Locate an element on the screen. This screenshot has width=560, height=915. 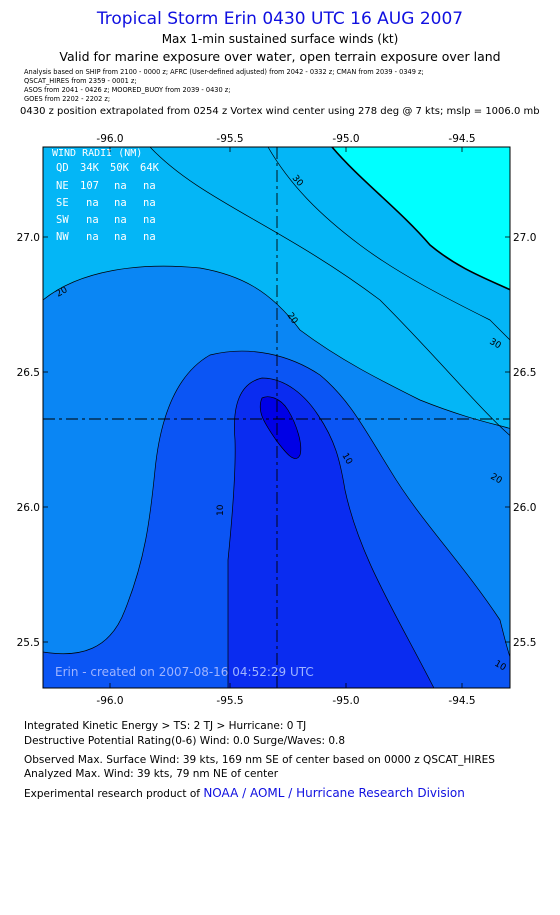
subtitle-units: Max 1-min sustained surface winds (kt) is located at coordinates (280, 39).